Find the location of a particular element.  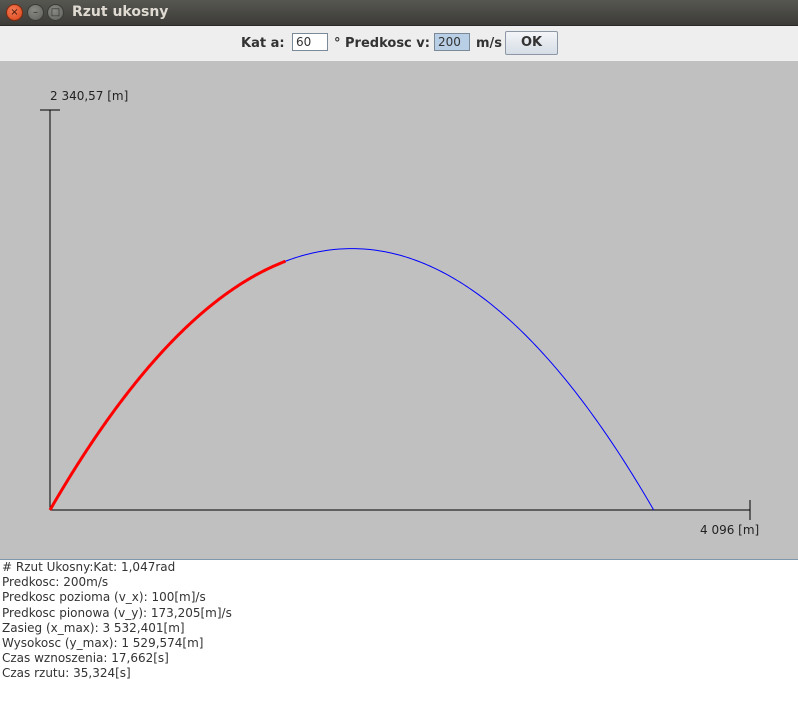

close-window-button: × is located at coordinates (14, 12).